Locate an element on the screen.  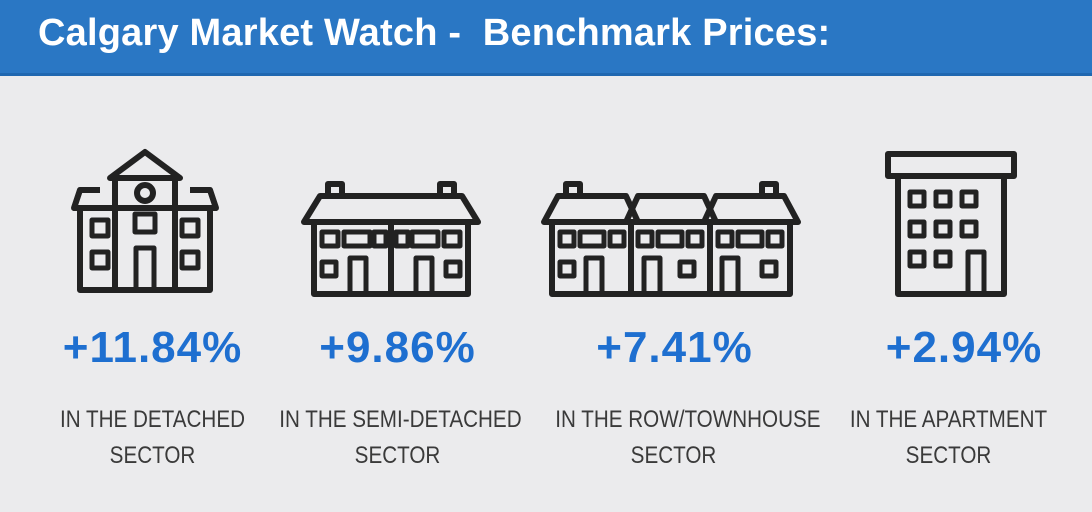
header-banner: Calgary Market Watch - Benchmark Prices: is located at coordinates (546, 38).